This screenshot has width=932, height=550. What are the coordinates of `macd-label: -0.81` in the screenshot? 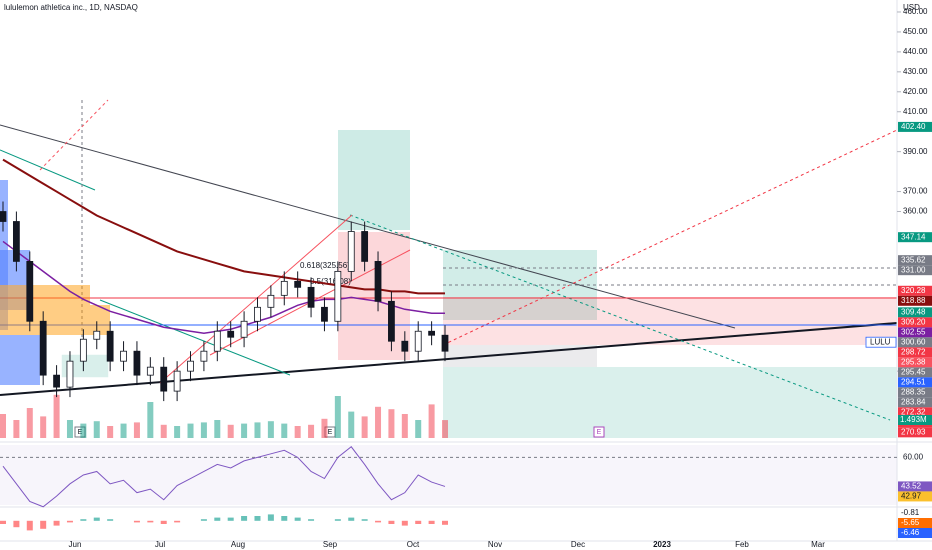 It's located at (910, 512).